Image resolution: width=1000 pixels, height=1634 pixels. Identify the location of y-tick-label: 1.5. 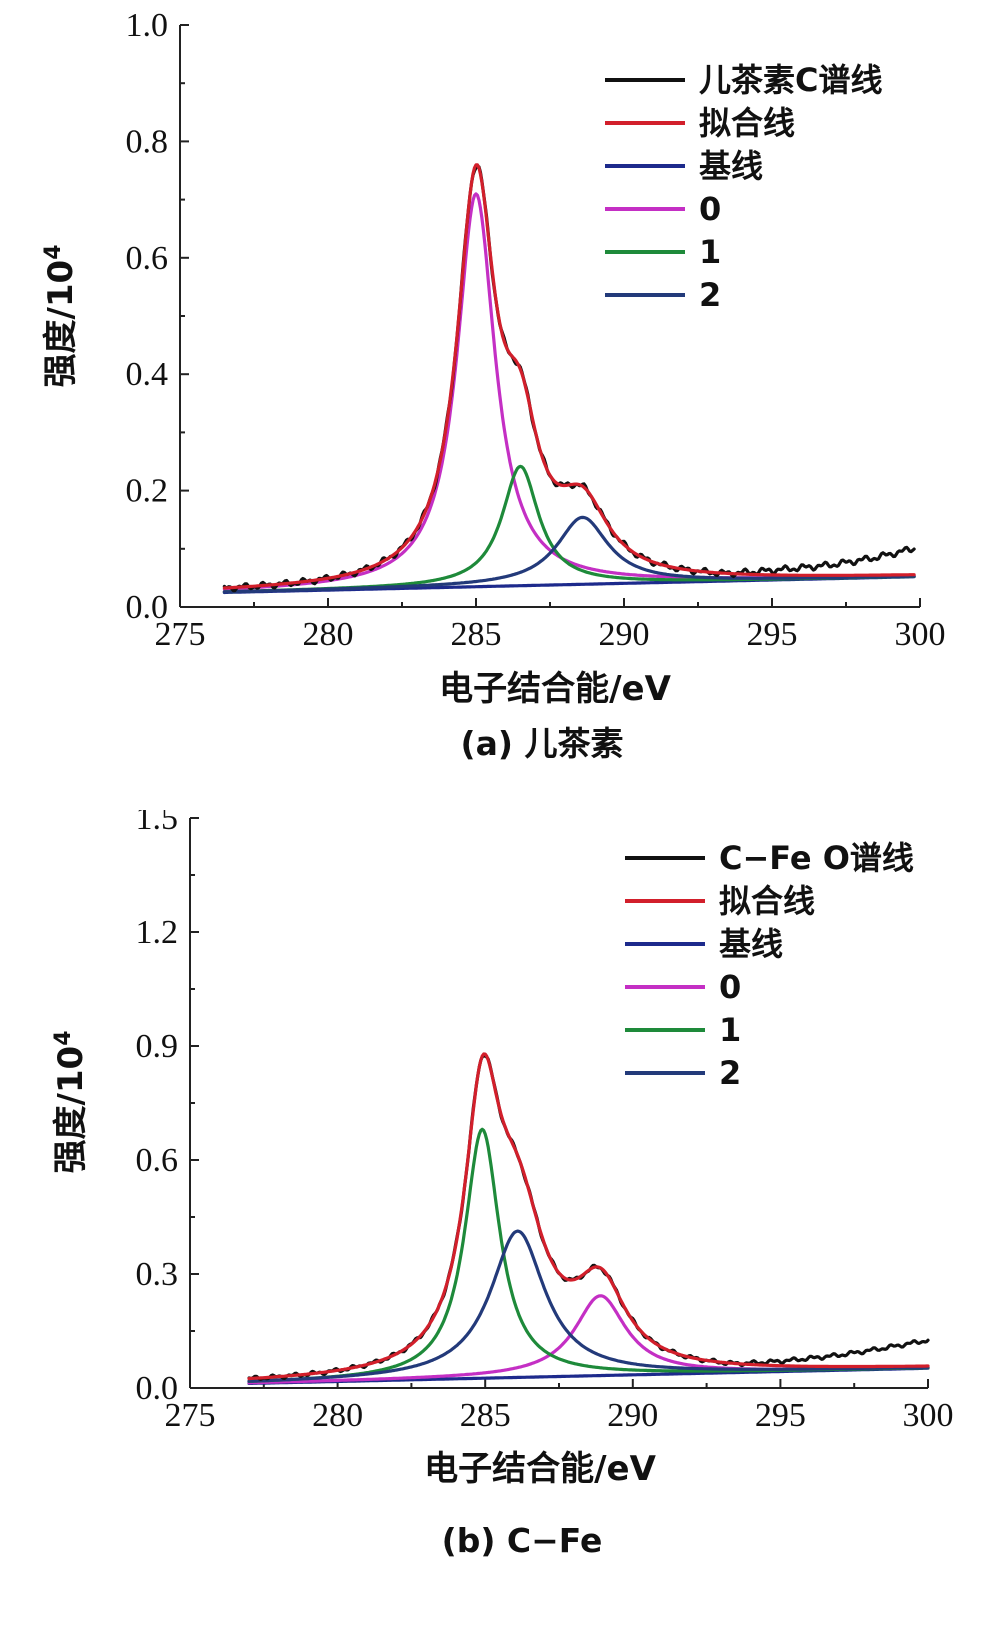
(157, 823).